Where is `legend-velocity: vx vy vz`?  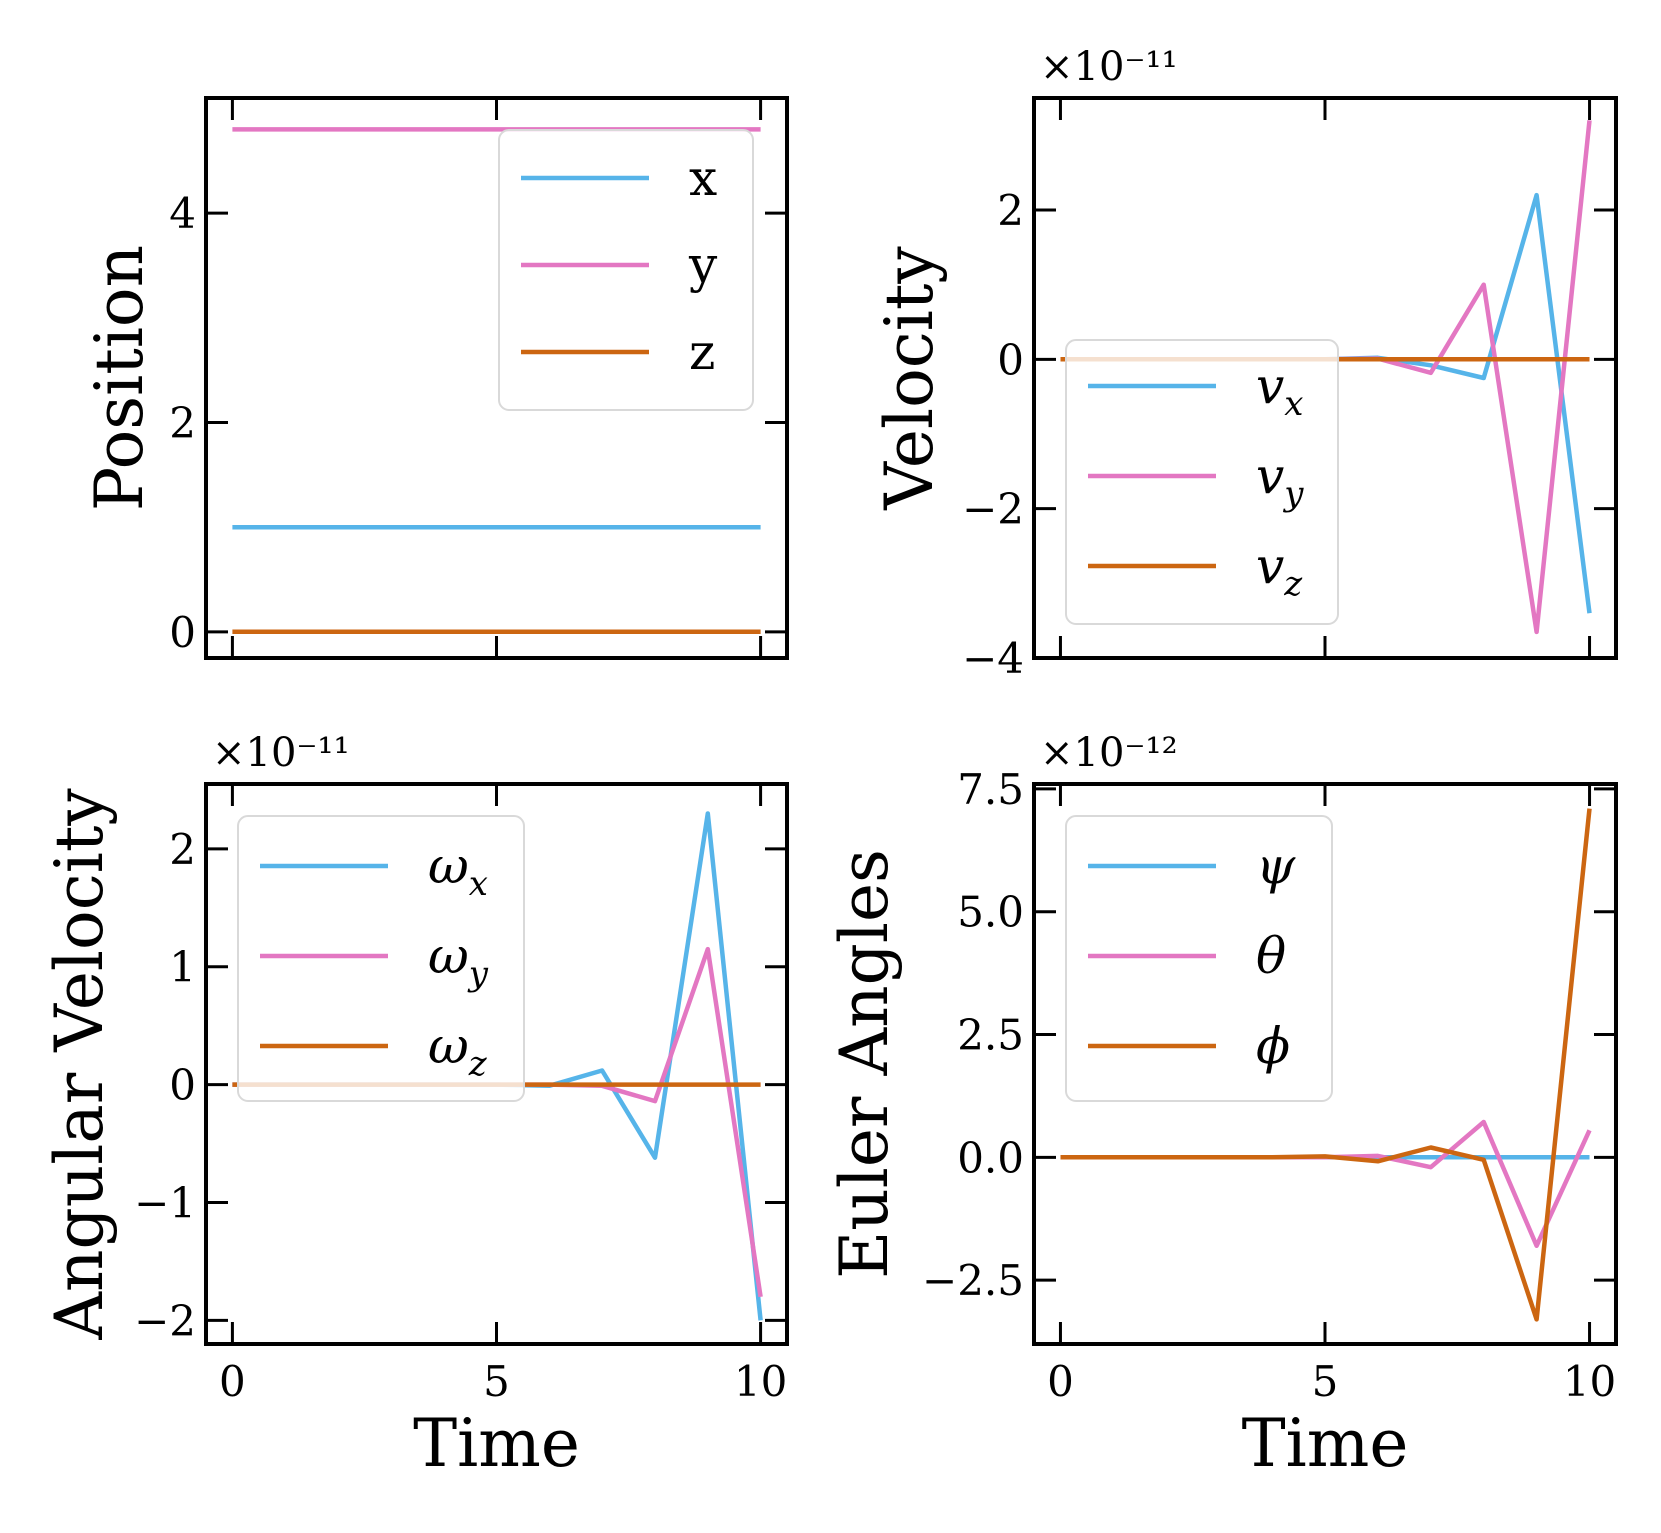 legend-velocity: vx vy vz is located at coordinates (1202, 482).